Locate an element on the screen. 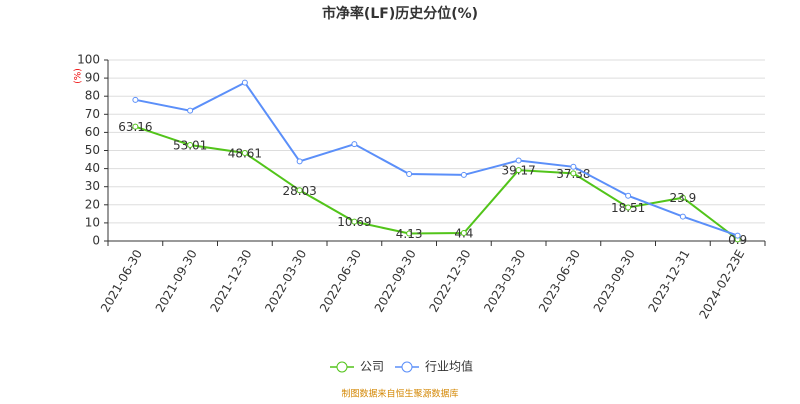  data-label: 23.9 is located at coordinates (683, 198).